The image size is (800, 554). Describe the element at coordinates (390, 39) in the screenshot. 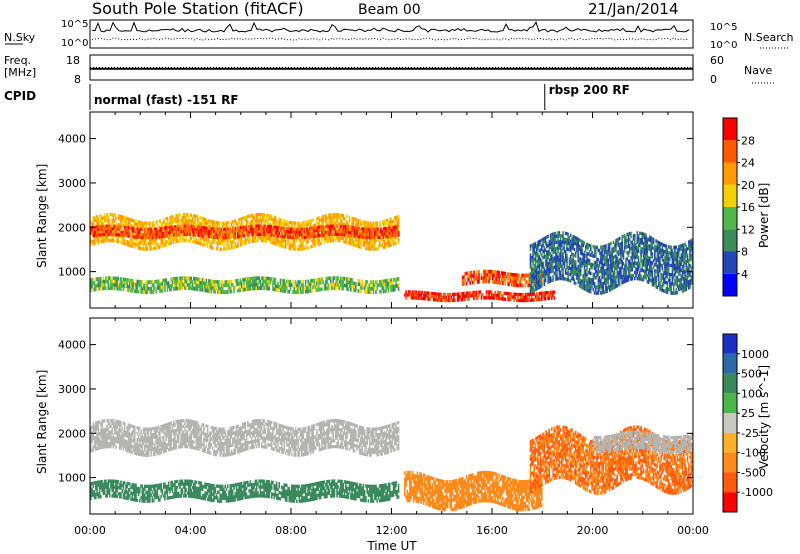

I see `noise-search-trace` at that location.